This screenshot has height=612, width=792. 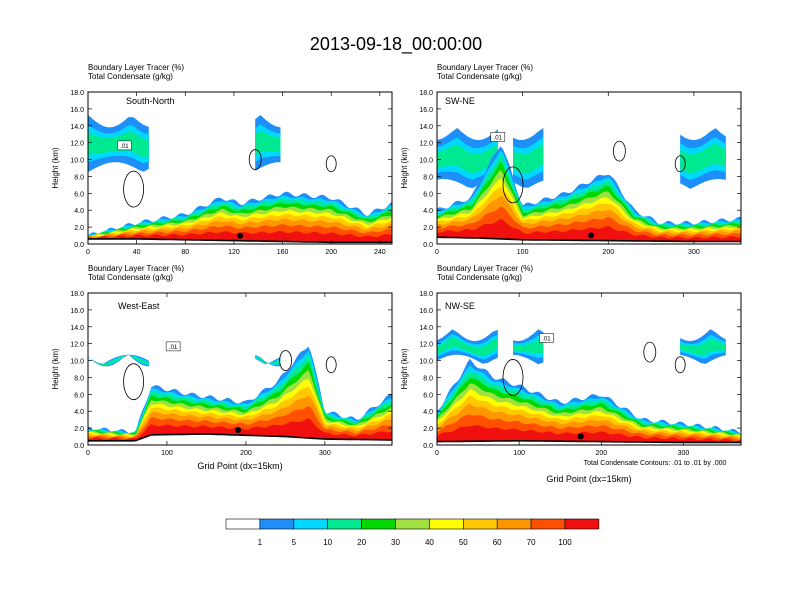 What do you see at coordinates (260, 542) in the screenshot?
I see `colorbar-label: 1` at bounding box center [260, 542].